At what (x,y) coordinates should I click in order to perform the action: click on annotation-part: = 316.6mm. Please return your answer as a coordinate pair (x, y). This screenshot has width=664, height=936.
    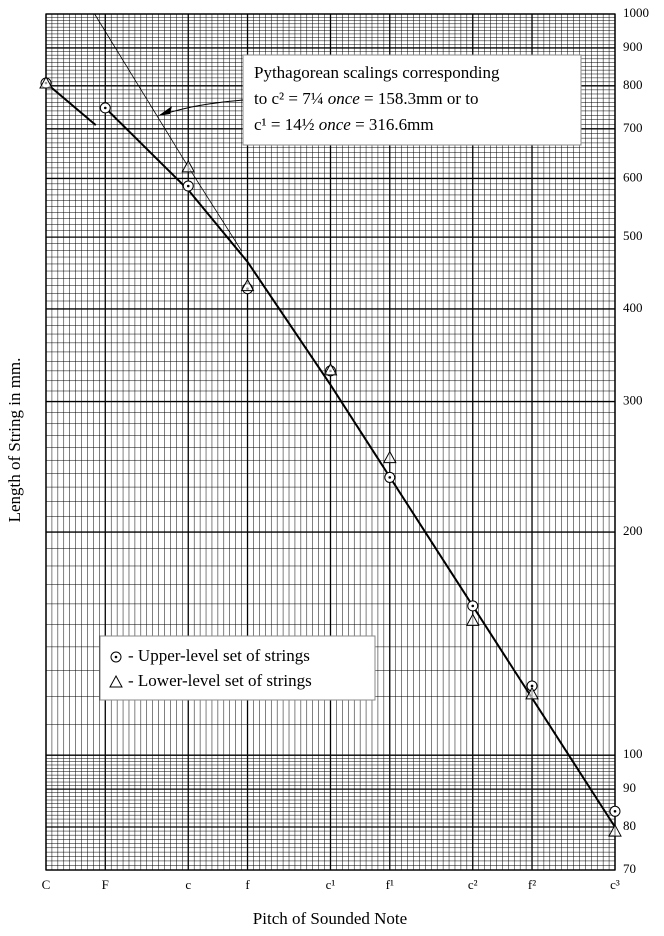
    Looking at the image, I should click on (392, 124).